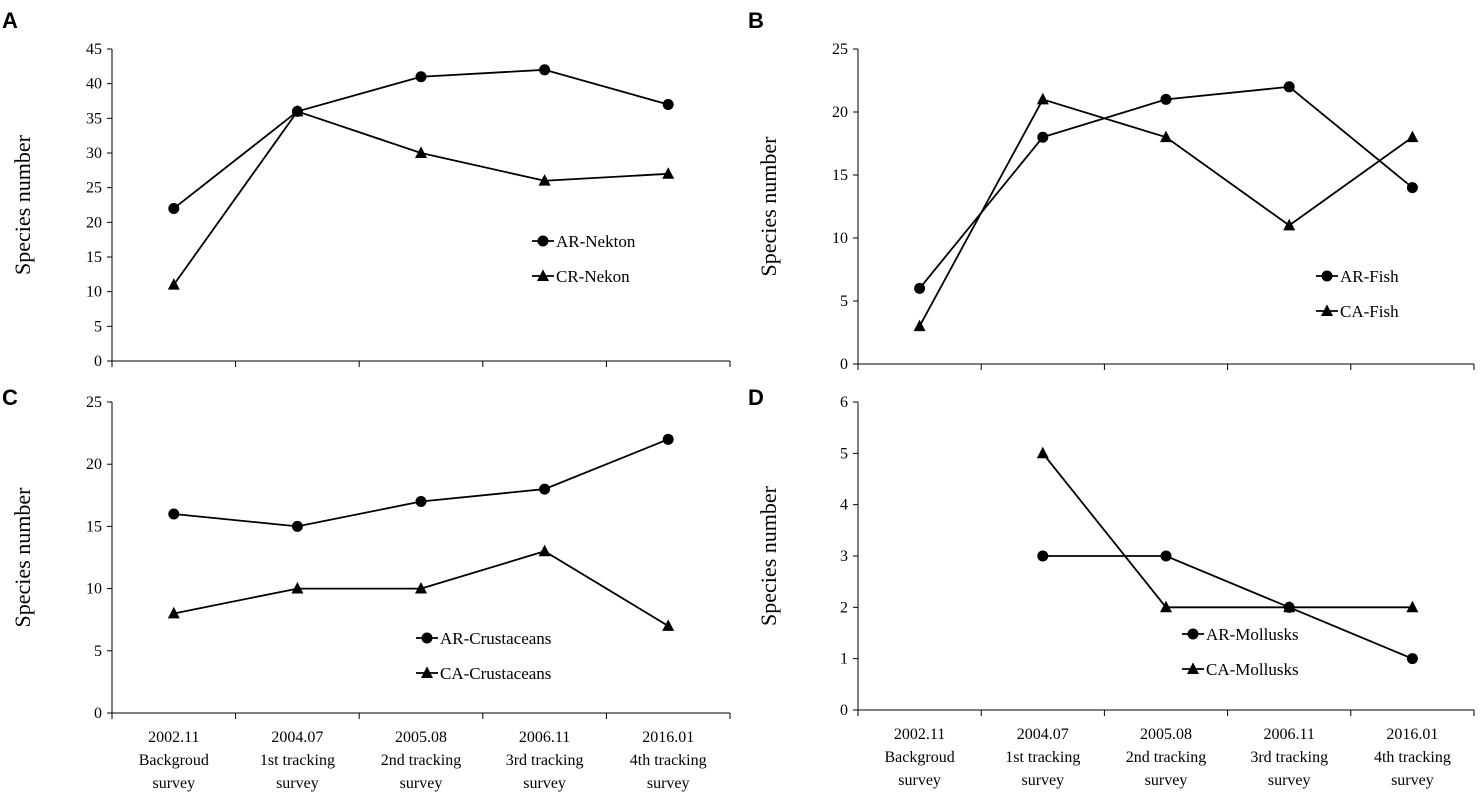 This screenshot has width=1482, height=802. What do you see at coordinates (10, 397) in the screenshot?
I see `panel-letter: C` at bounding box center [10, 397].